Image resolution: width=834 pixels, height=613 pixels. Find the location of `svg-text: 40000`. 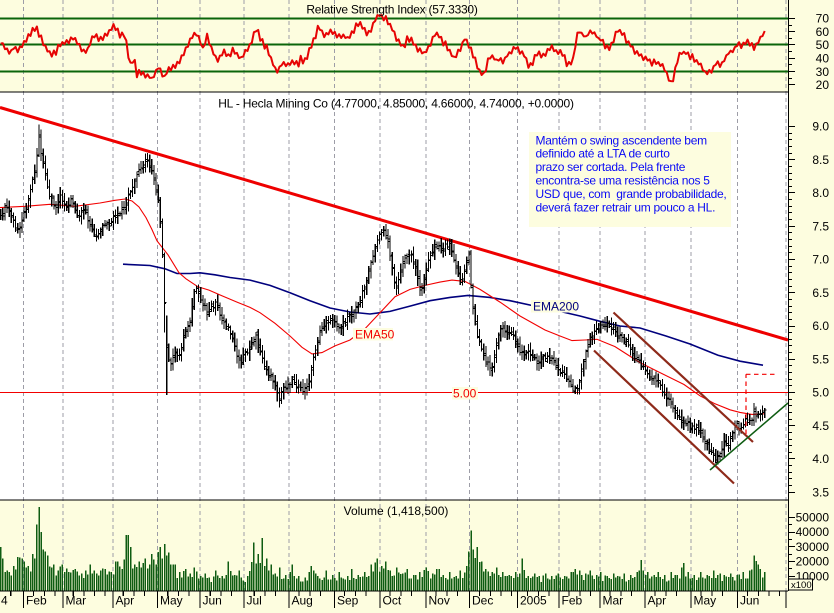

svg-text: 40000 is located at coordinates (813, 532).